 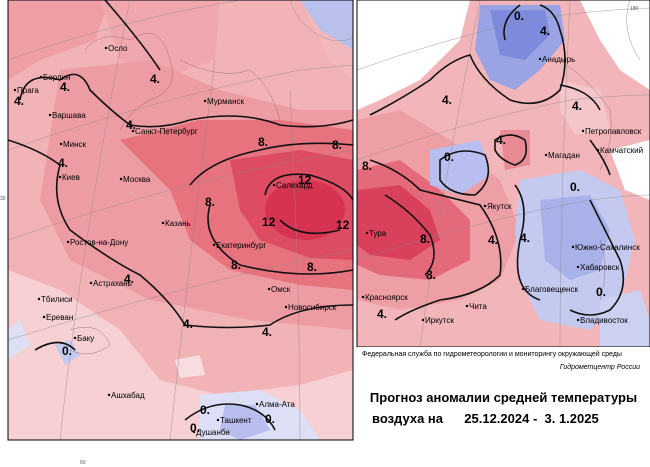 I want to click on city-label: Душанбе, so click(x=213, y=432).